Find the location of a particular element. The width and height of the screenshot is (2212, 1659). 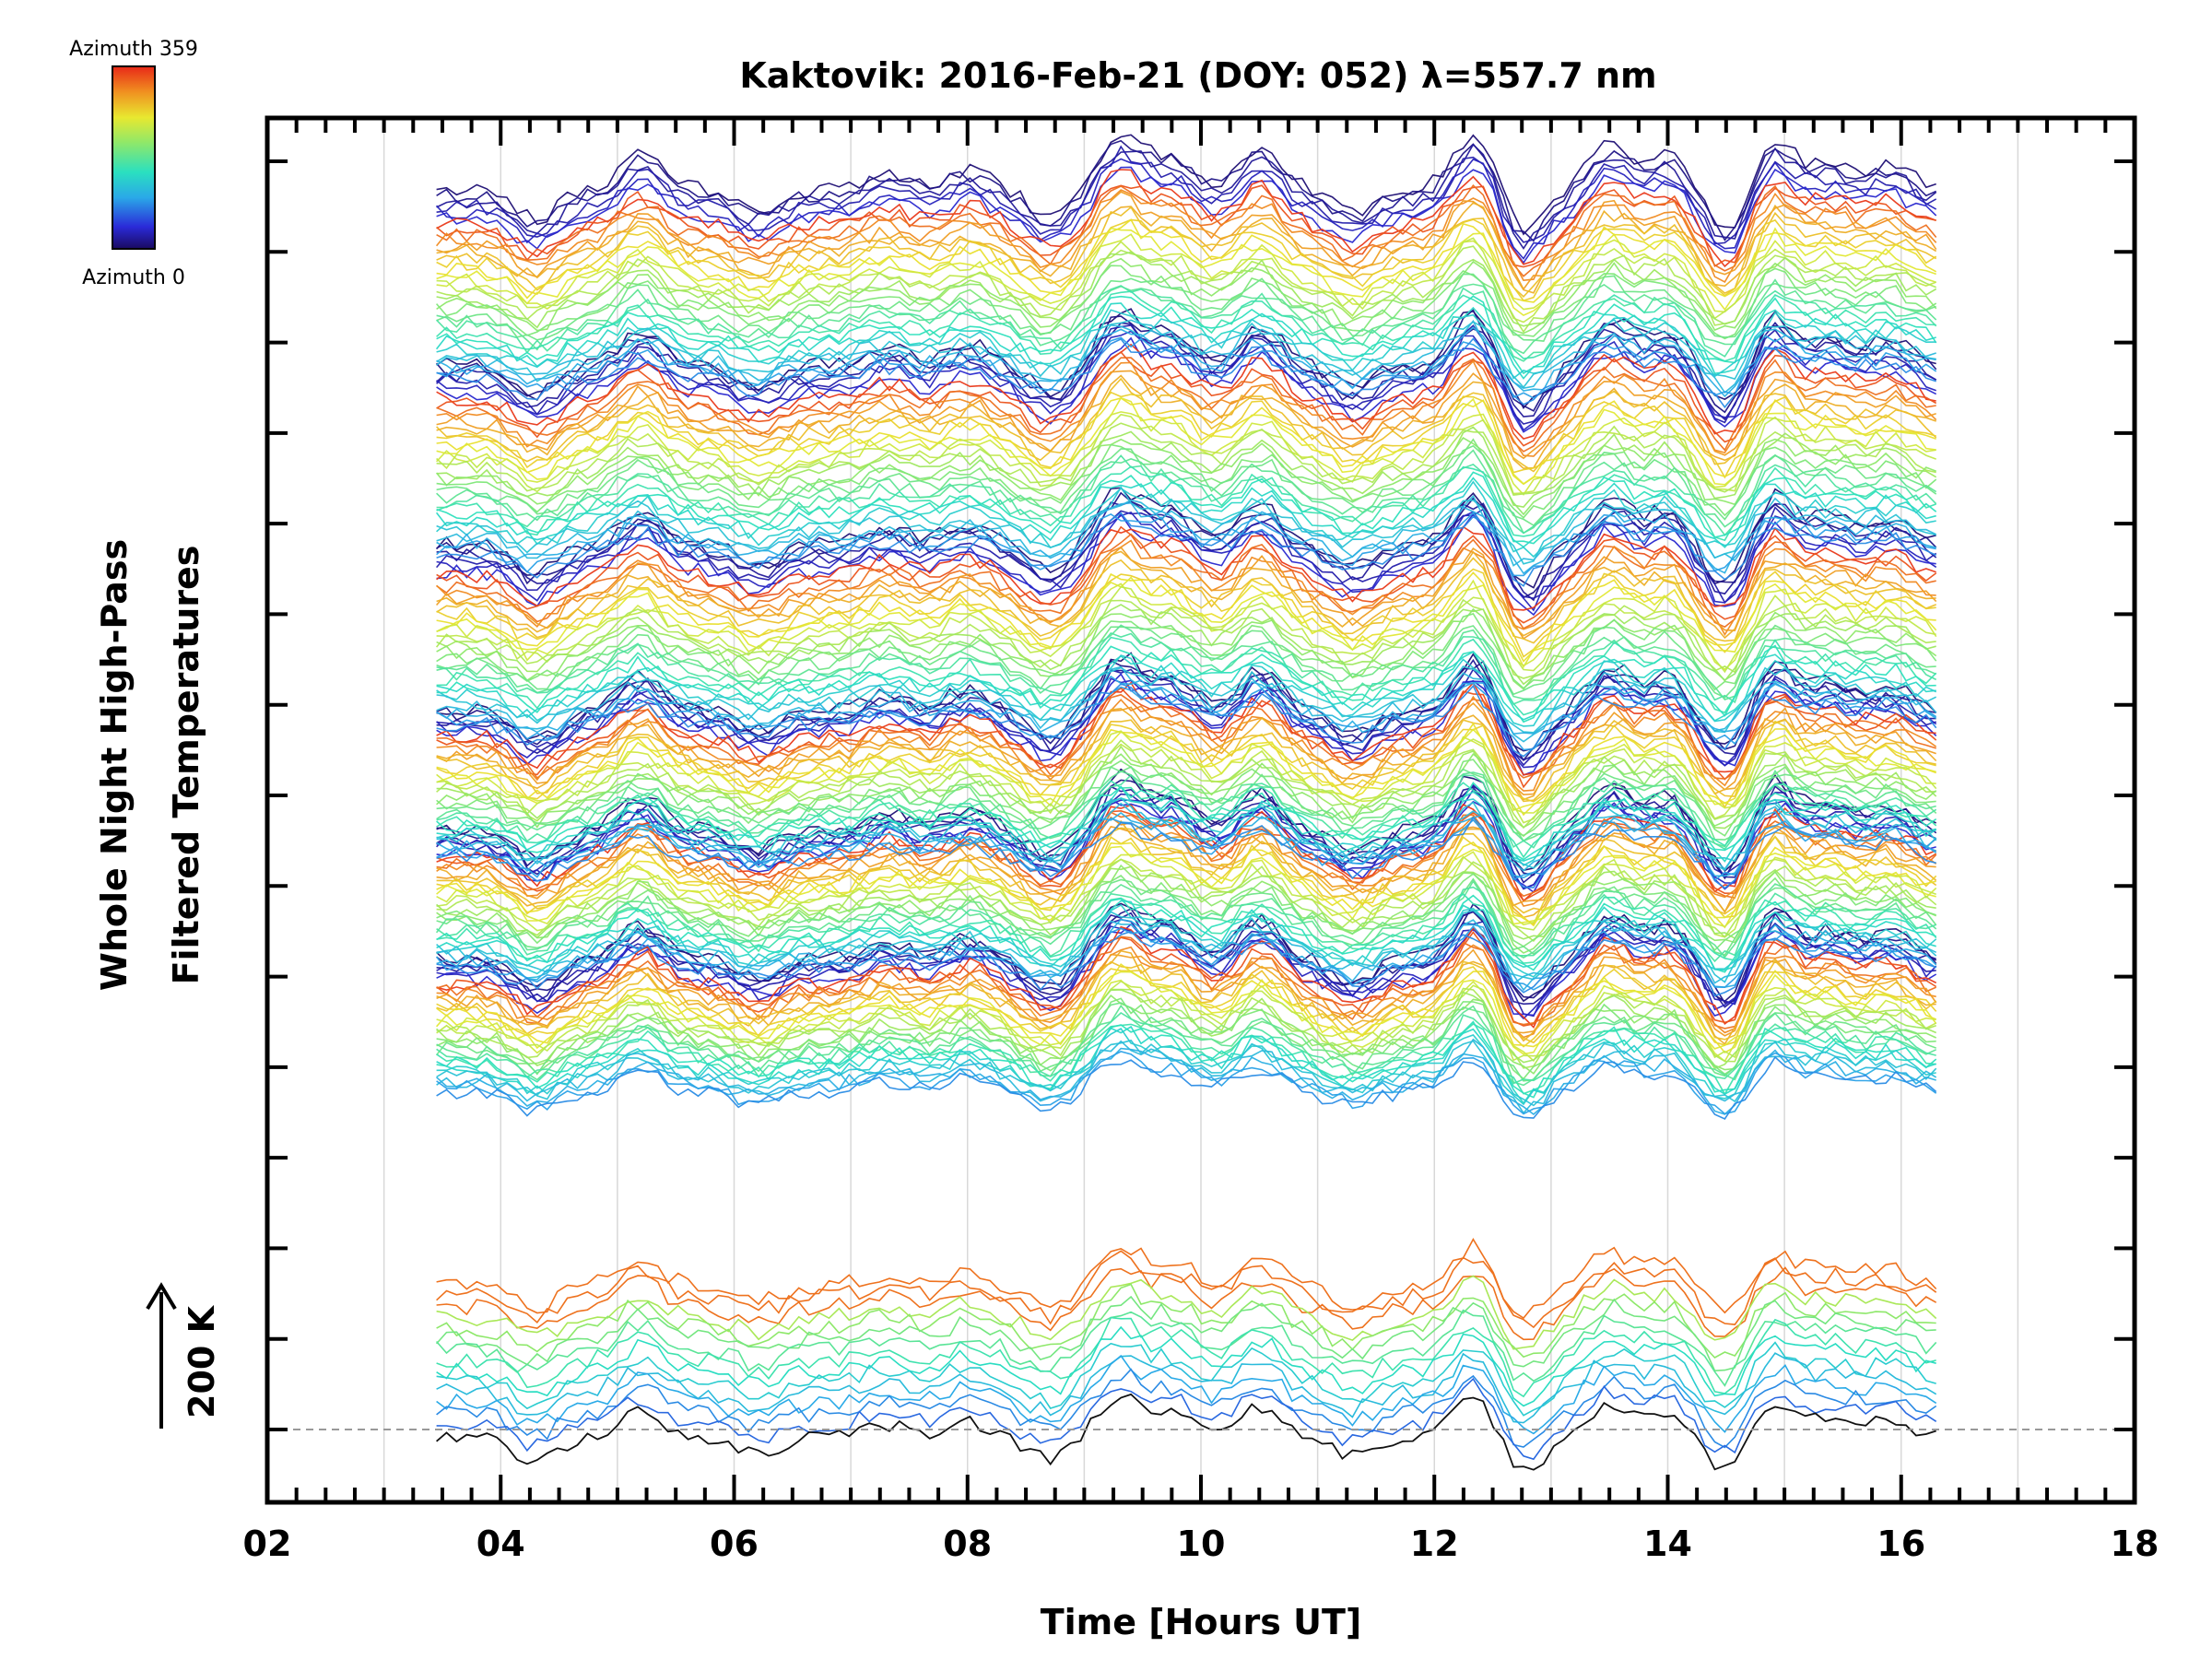

x-tick-label: 12 is located at coordinates (1434, 1544).